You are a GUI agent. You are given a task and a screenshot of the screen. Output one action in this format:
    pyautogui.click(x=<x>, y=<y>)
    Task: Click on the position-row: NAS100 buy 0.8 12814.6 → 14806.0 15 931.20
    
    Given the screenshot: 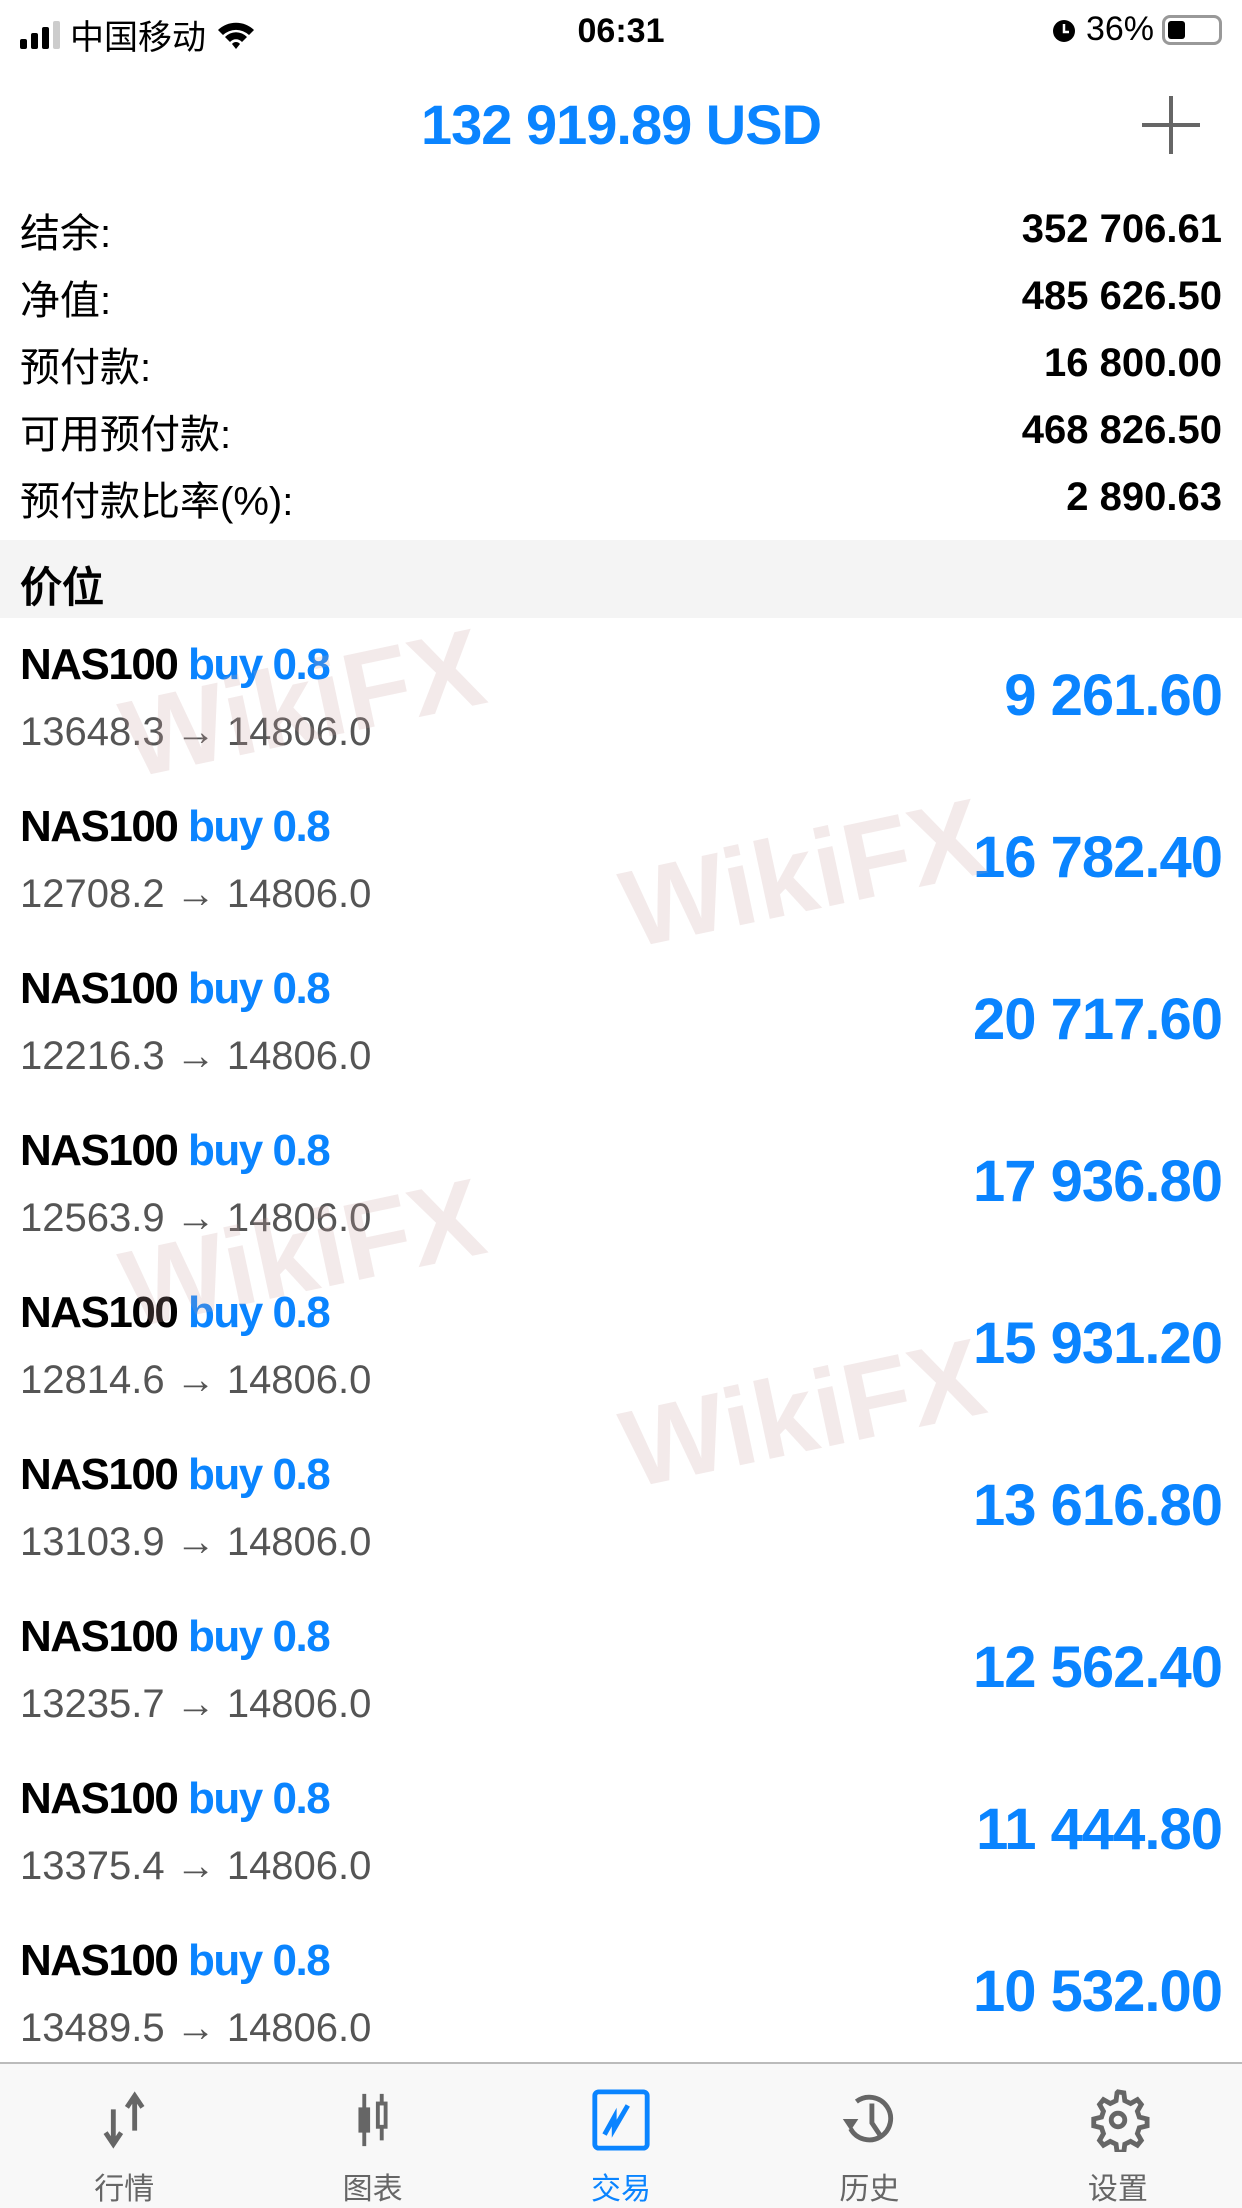 What is the action you would take?
    pyautogui.click(x=621, y=1347)
    